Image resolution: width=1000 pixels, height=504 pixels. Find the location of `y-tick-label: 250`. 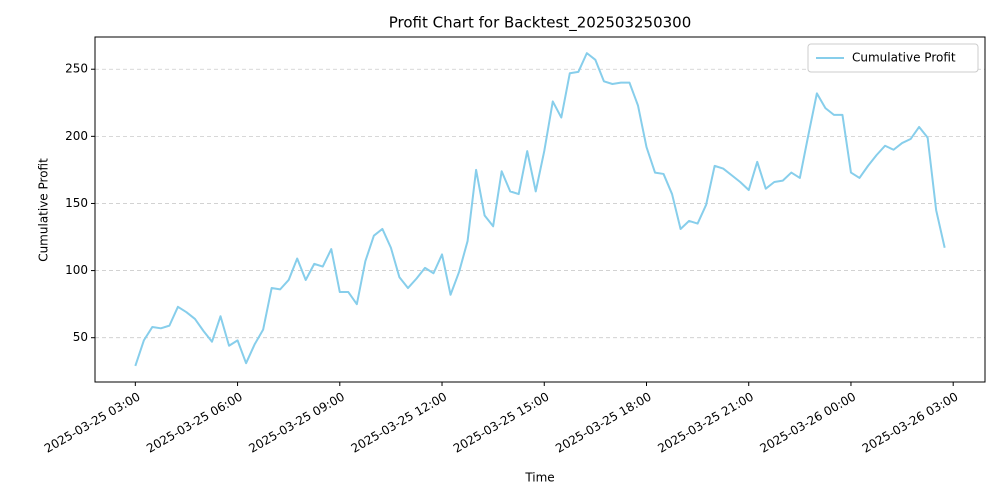

y-tick-label: 250 is located at coordinates (76, 69).